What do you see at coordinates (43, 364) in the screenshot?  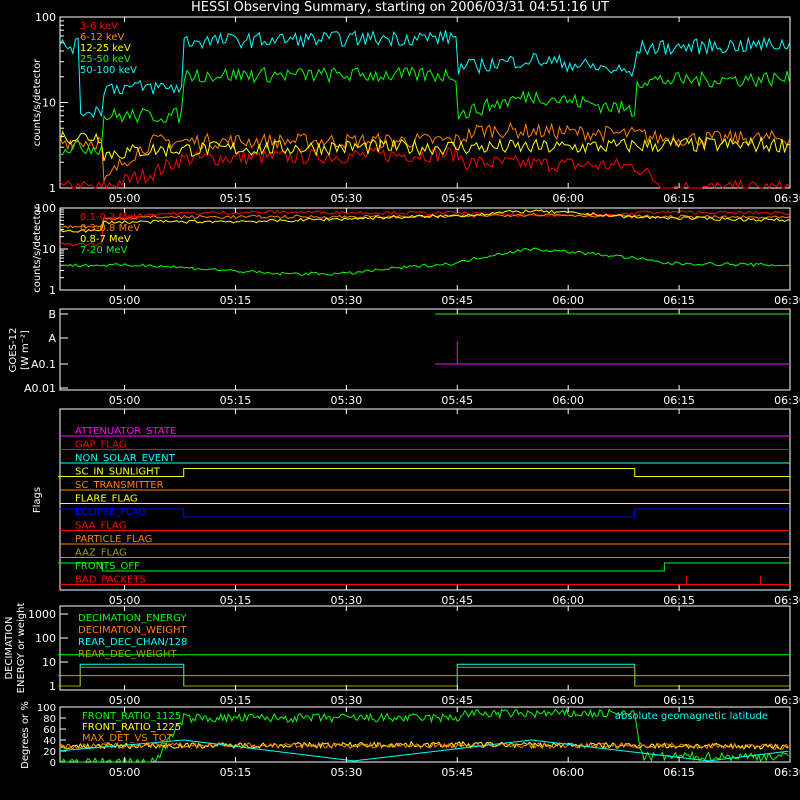 I see `goes-ytick-label-1: A0.1` at bounding box center [43, 364].